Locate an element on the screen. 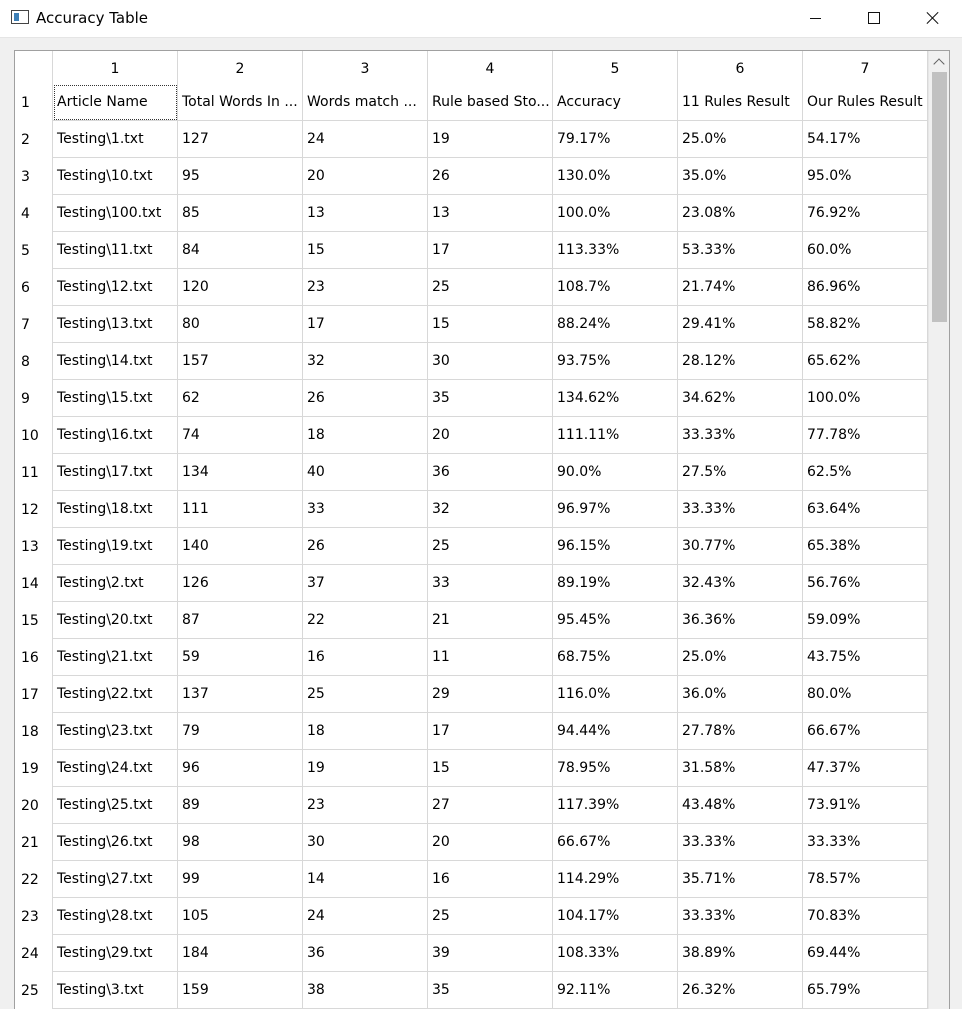 This screenshot has width=962, height=1009. table-cell: 78.57% is located at coordinates (865, 879).